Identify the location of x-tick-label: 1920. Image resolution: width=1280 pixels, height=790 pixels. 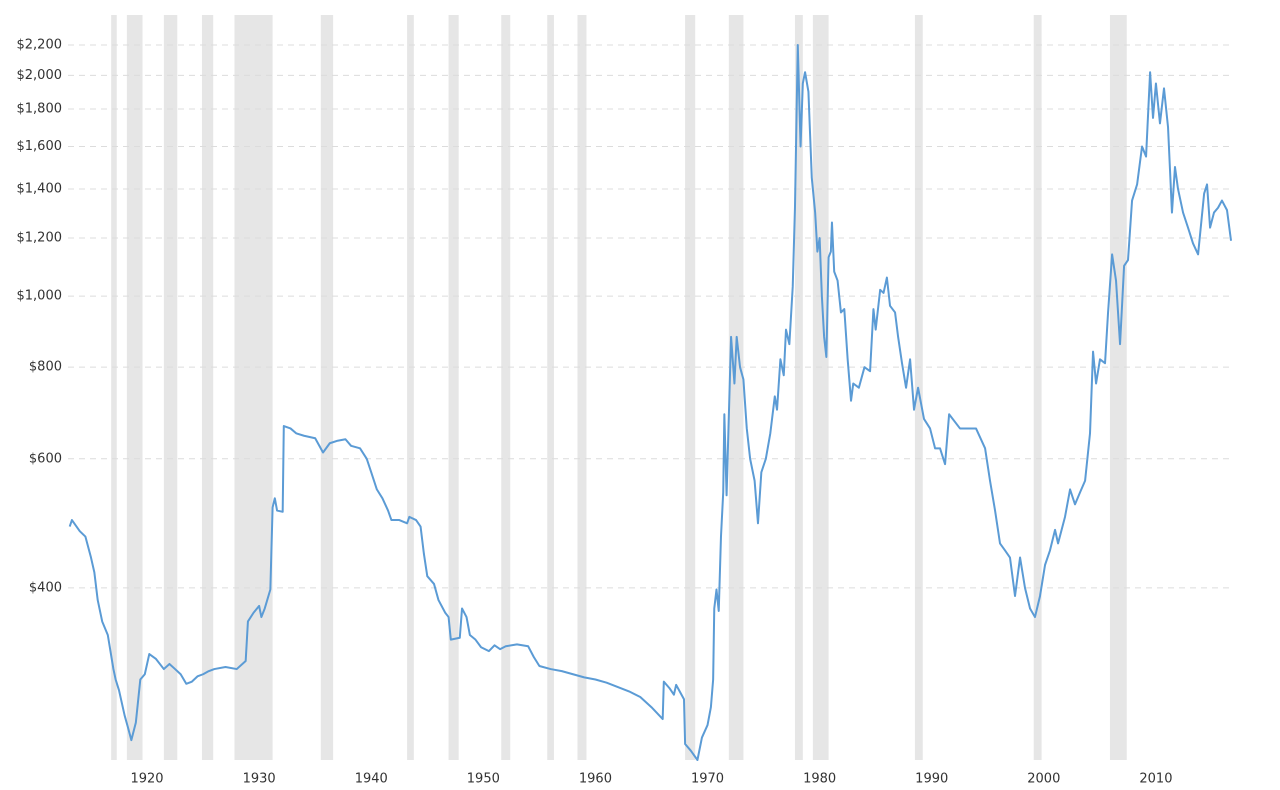
(146, 779).